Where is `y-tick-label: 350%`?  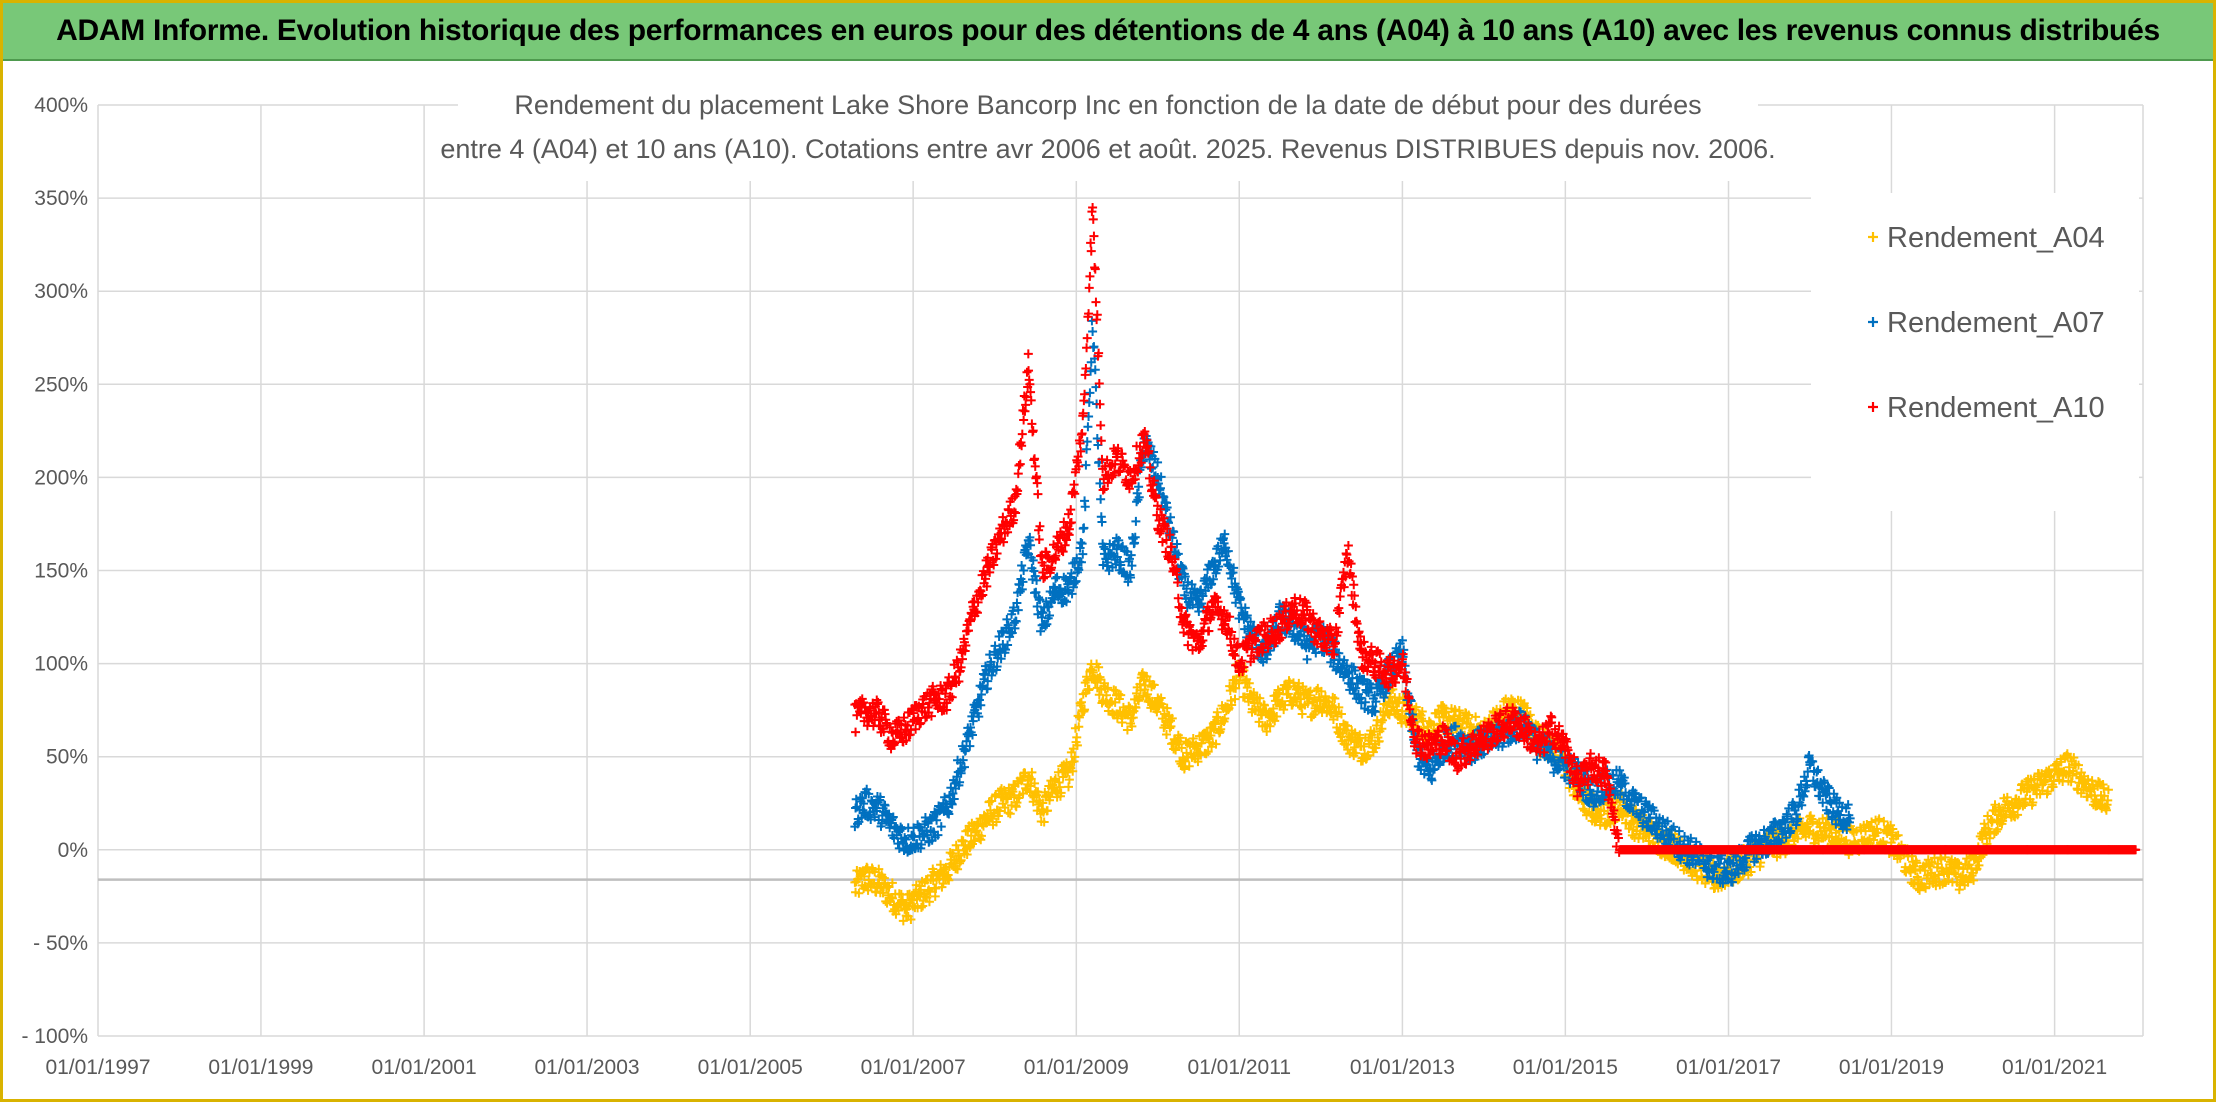
y-tick-label: 350% is located at coordinates (61, 198).